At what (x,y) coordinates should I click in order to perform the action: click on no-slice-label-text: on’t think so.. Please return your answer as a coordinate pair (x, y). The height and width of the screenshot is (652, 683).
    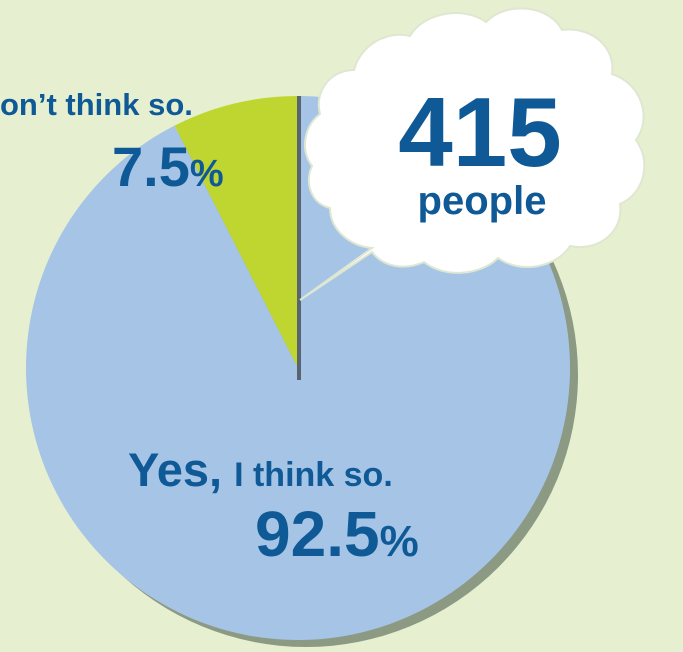
    Looking at the image, I should click on (96, 104).